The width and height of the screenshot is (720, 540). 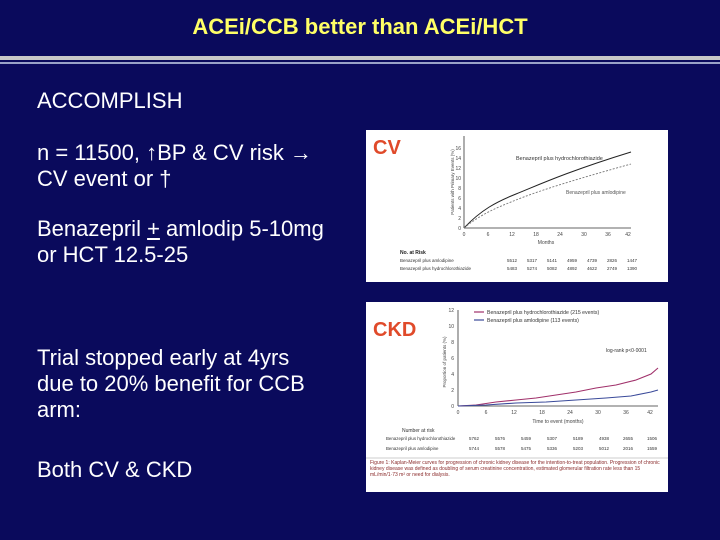 What do you see at coordinates (612, 260) in the screenshot?
I see `cv-risk-cell: 2826` at bounding box center [612, 260].